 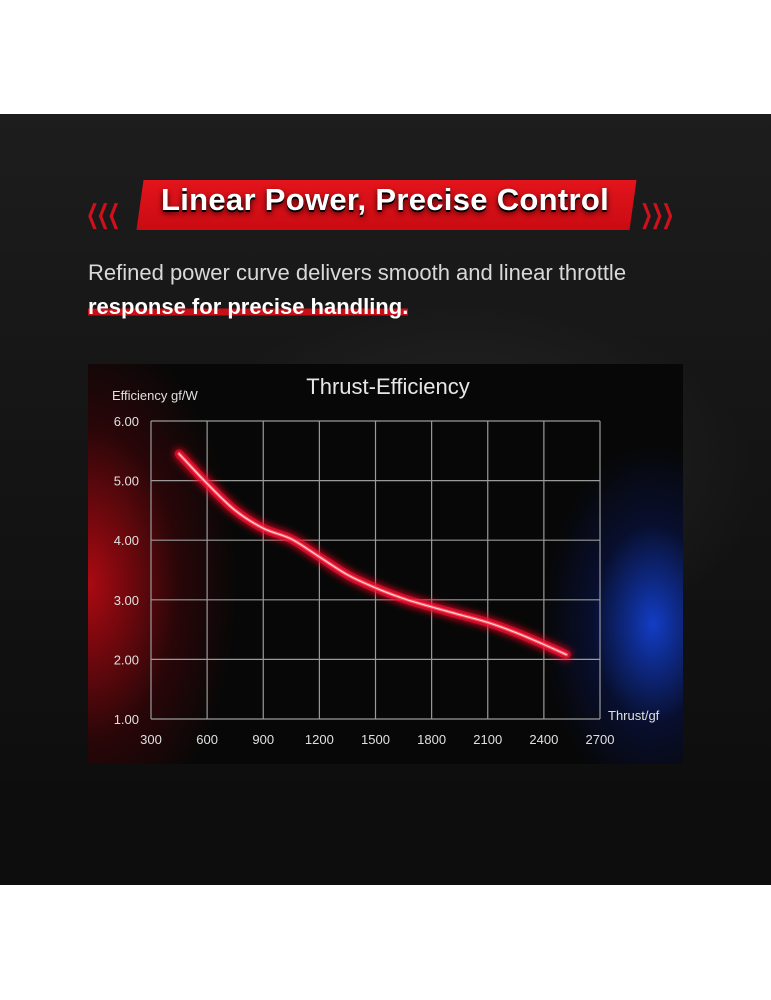 I want to click on x-tick-label: 1800, so click(x=431, y=739).